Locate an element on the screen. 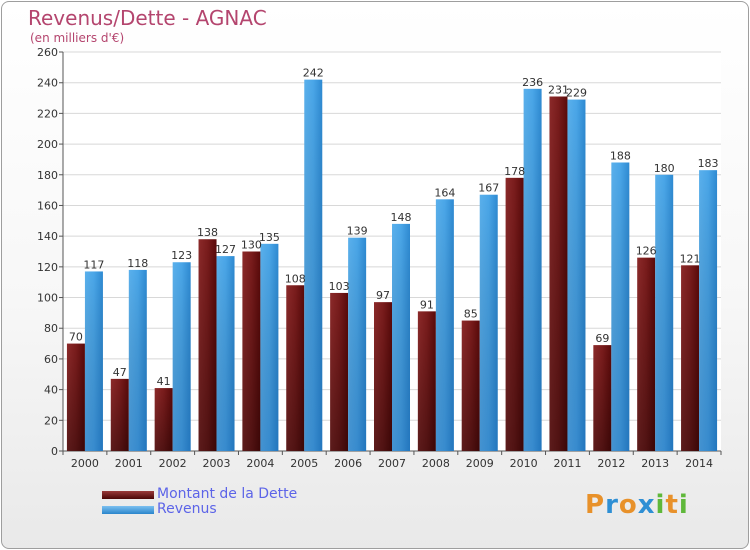  data-label-revenus: 139 is located at coordinates (357, 231).